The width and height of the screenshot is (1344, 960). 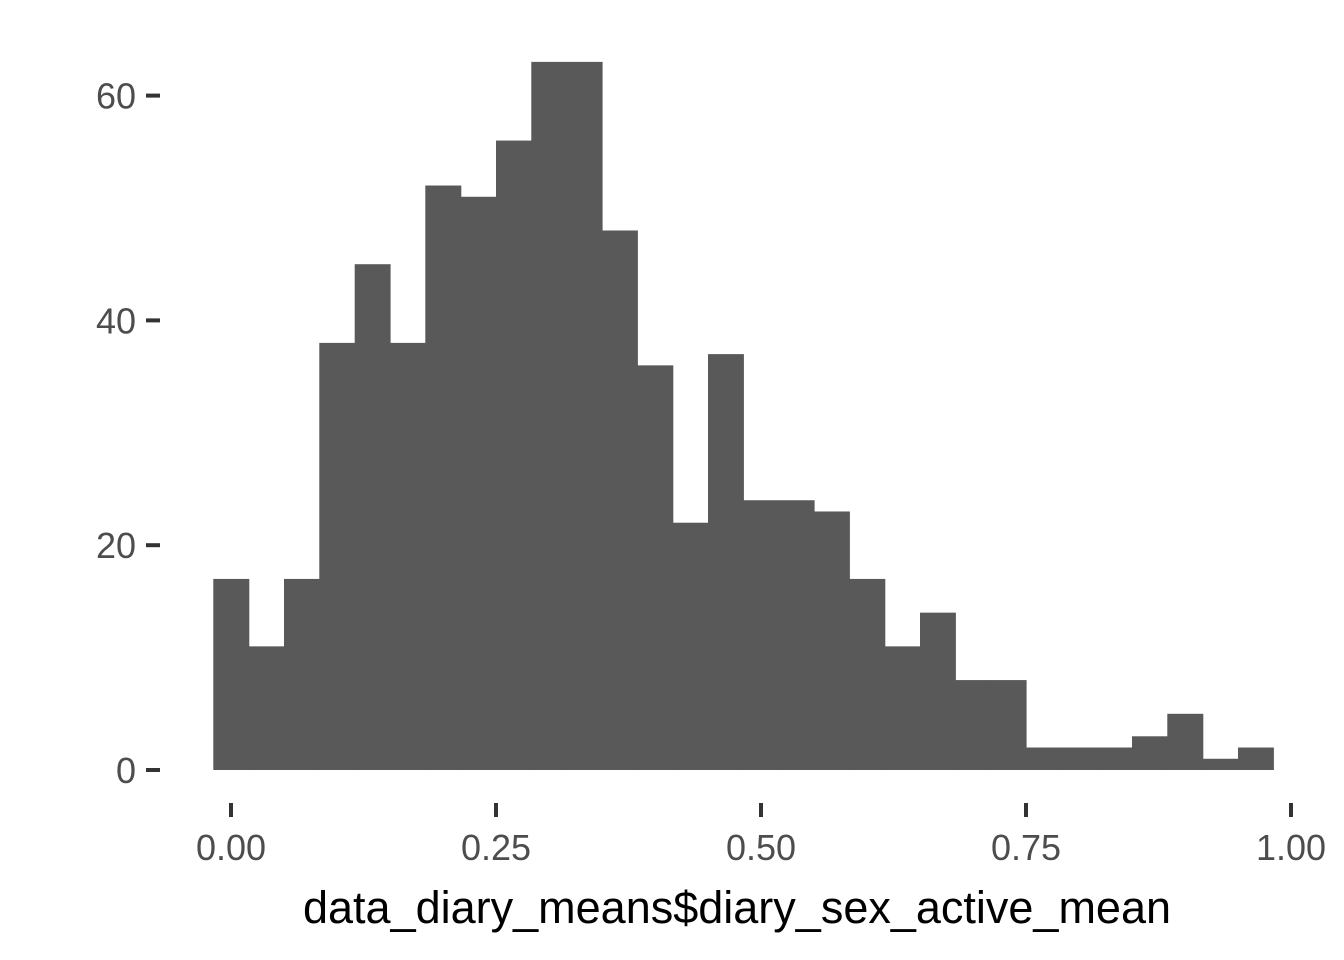 I want to click on x-axis-title: data_diary_means$diary_sex_active_mean, so click(x=737, y=907).